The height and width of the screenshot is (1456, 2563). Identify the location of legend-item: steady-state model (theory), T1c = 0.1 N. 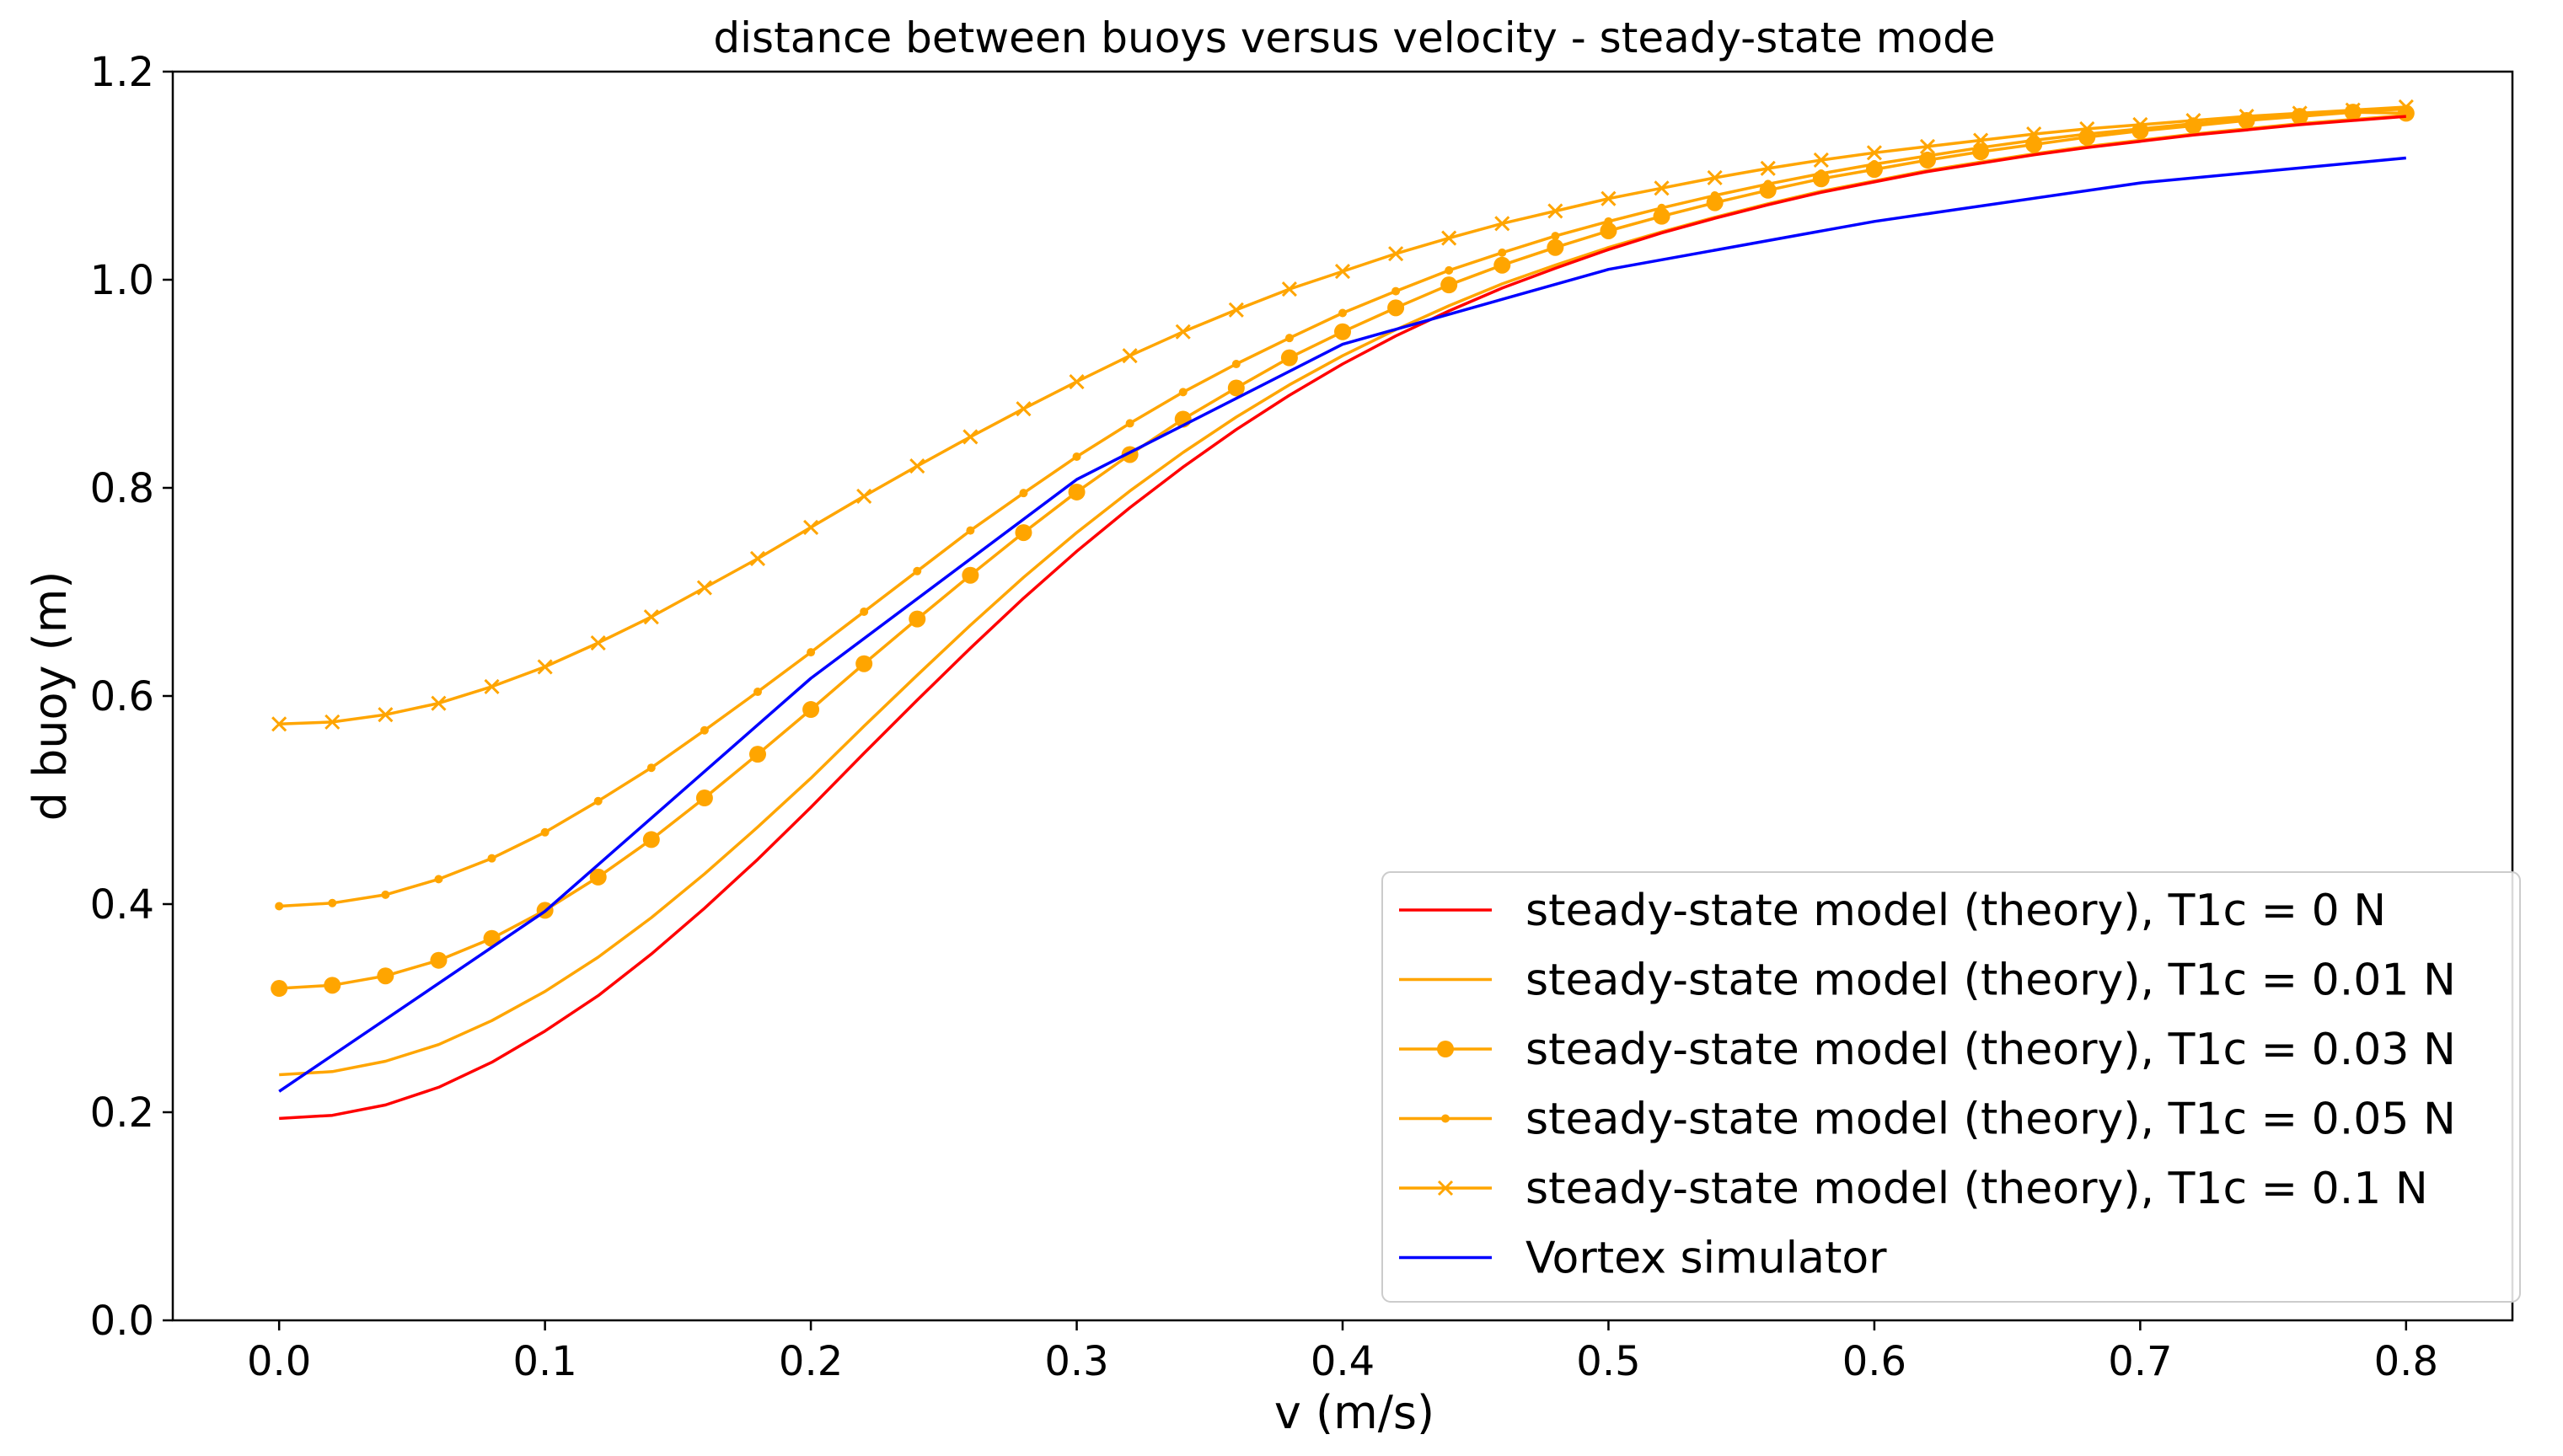
(1913, 1189).